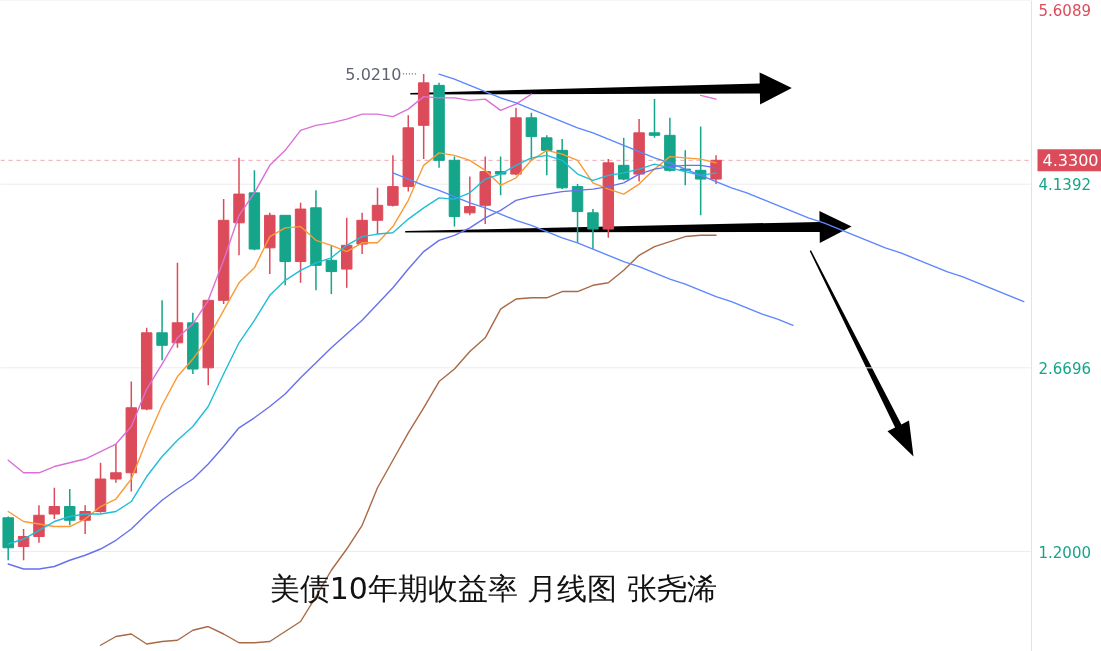  Describe the element at coordinates (1064, 368) in the screenshot. I see `y-tick-label: 2.6696` at that location.